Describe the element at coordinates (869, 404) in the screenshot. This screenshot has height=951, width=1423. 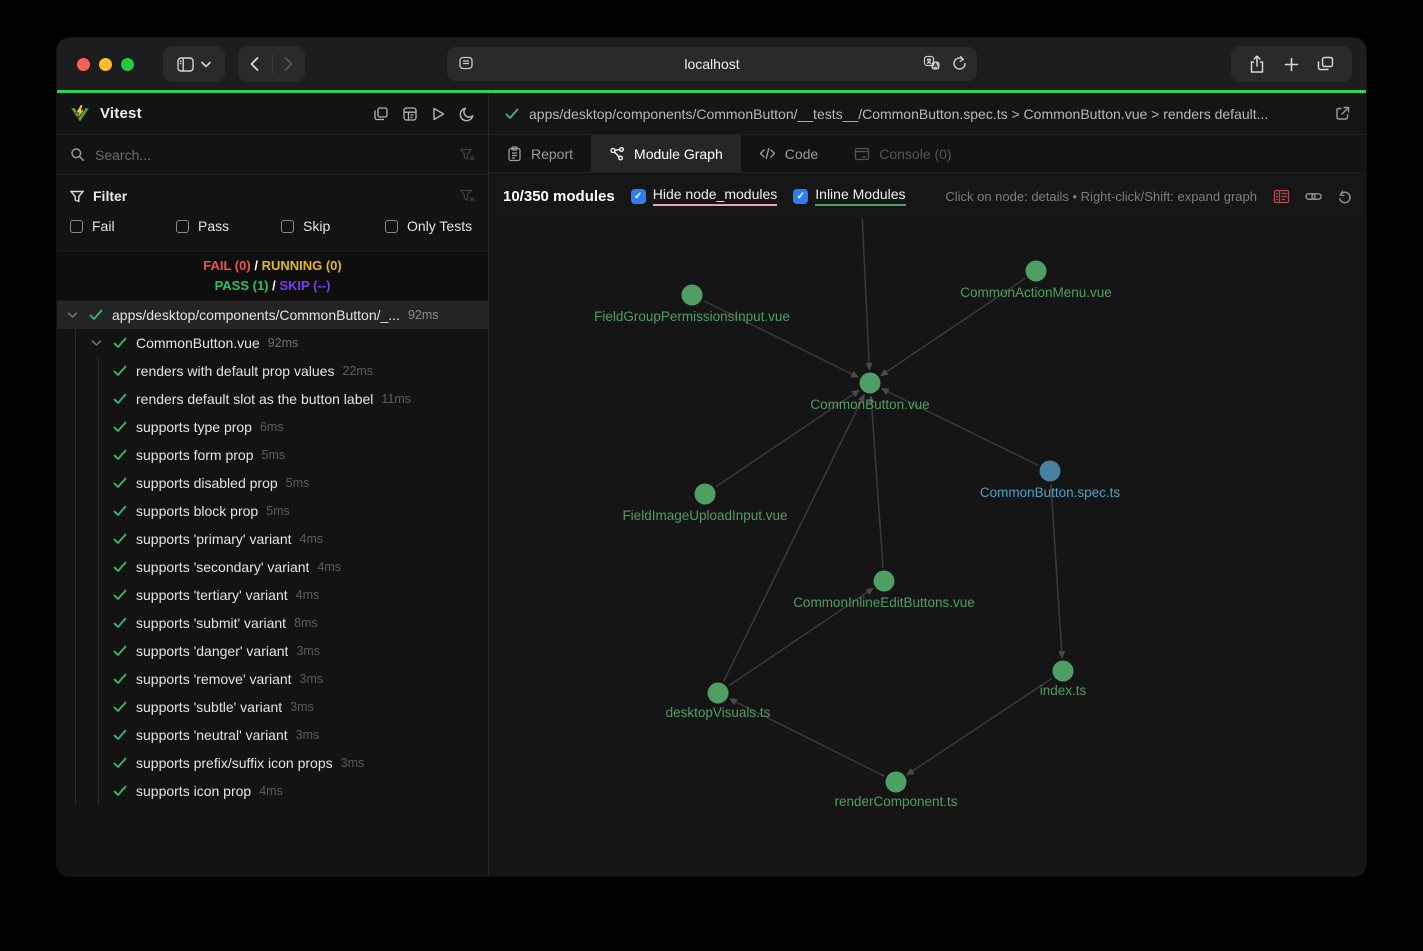
I see `module-node-label: CommonButton.vue` at that location.